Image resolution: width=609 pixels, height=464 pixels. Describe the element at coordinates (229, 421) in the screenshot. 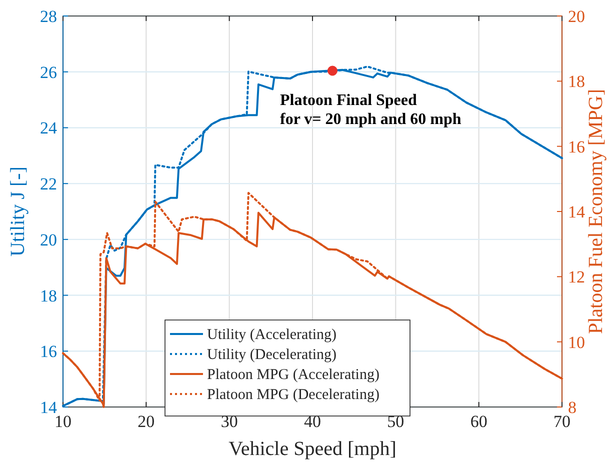

I see `x-tick-label: 30` at that location.